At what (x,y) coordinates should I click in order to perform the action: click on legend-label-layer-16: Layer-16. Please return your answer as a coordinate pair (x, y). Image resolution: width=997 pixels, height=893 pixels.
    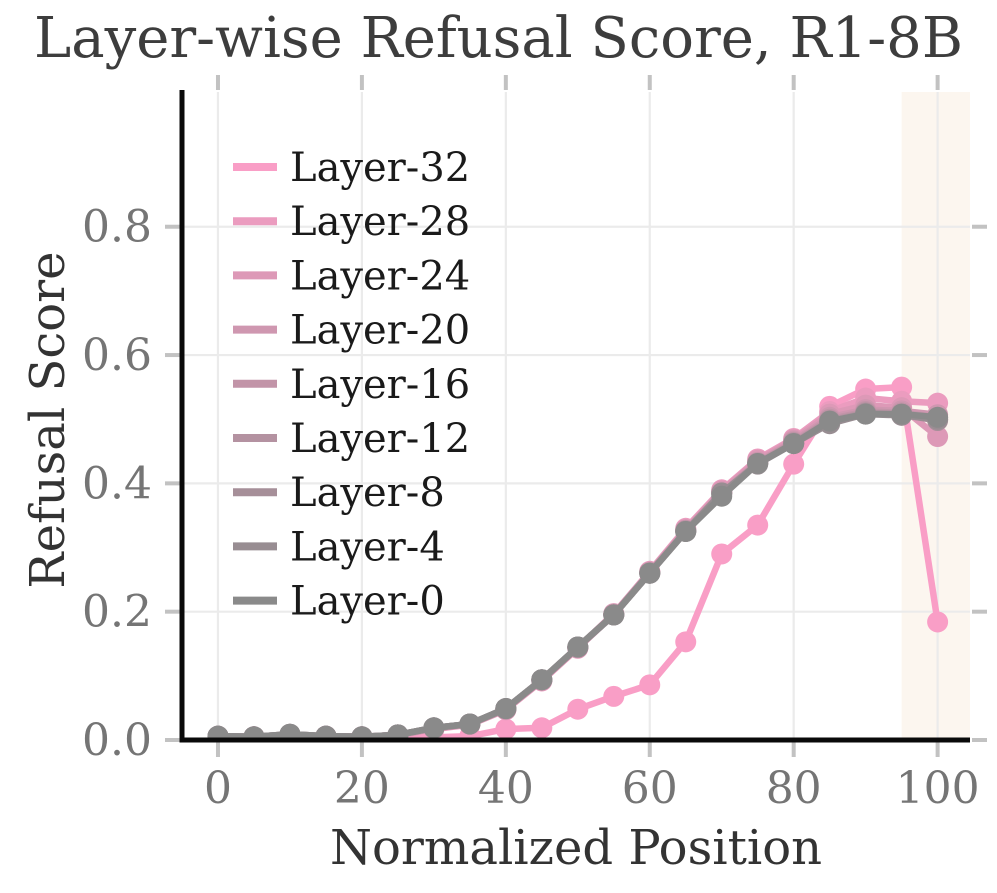
    Looking at the image, I should click on (380, 385).